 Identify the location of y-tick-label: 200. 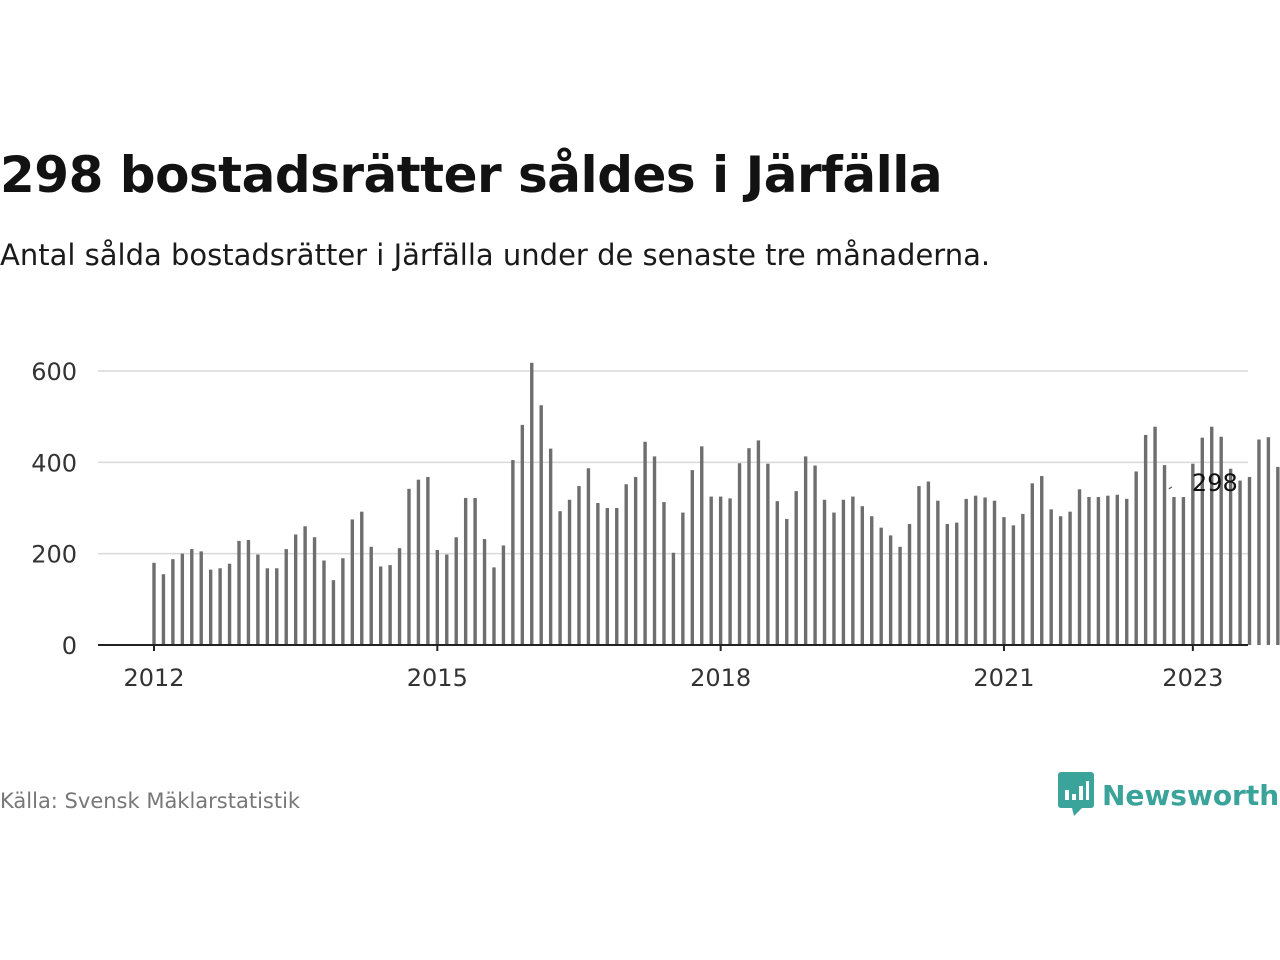
(54, 555).